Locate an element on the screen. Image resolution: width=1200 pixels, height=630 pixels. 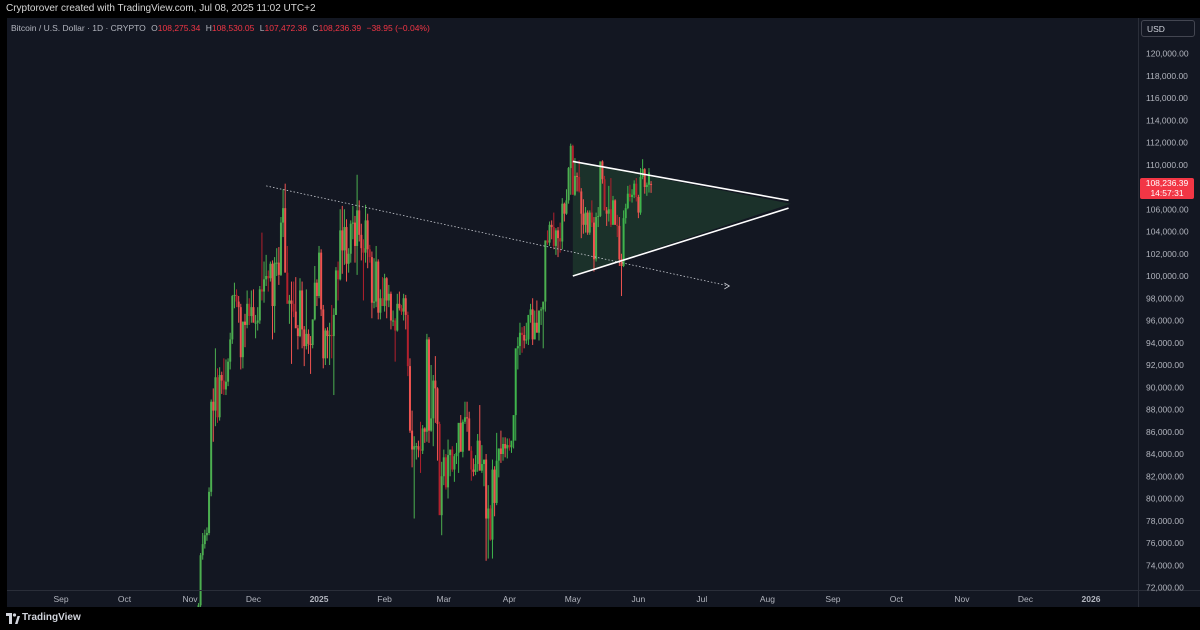
trendlines is located at coordinates (527, 225).